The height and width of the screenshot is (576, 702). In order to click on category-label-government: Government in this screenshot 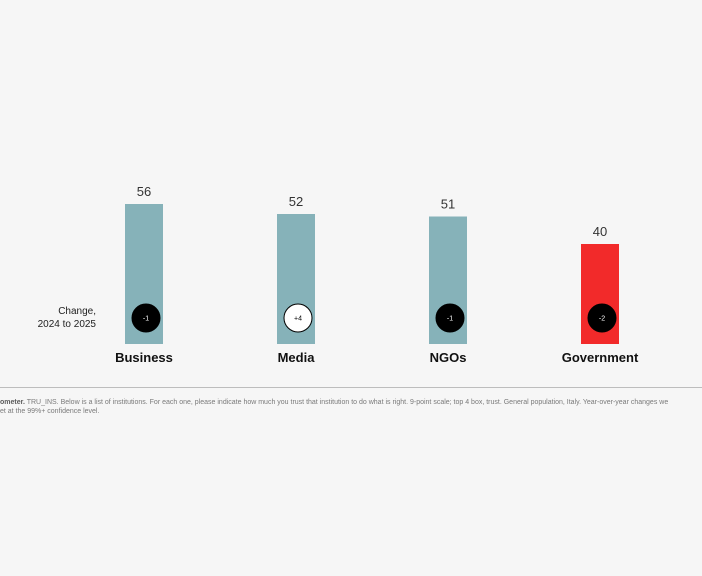, I will do `click(600, 357)`.